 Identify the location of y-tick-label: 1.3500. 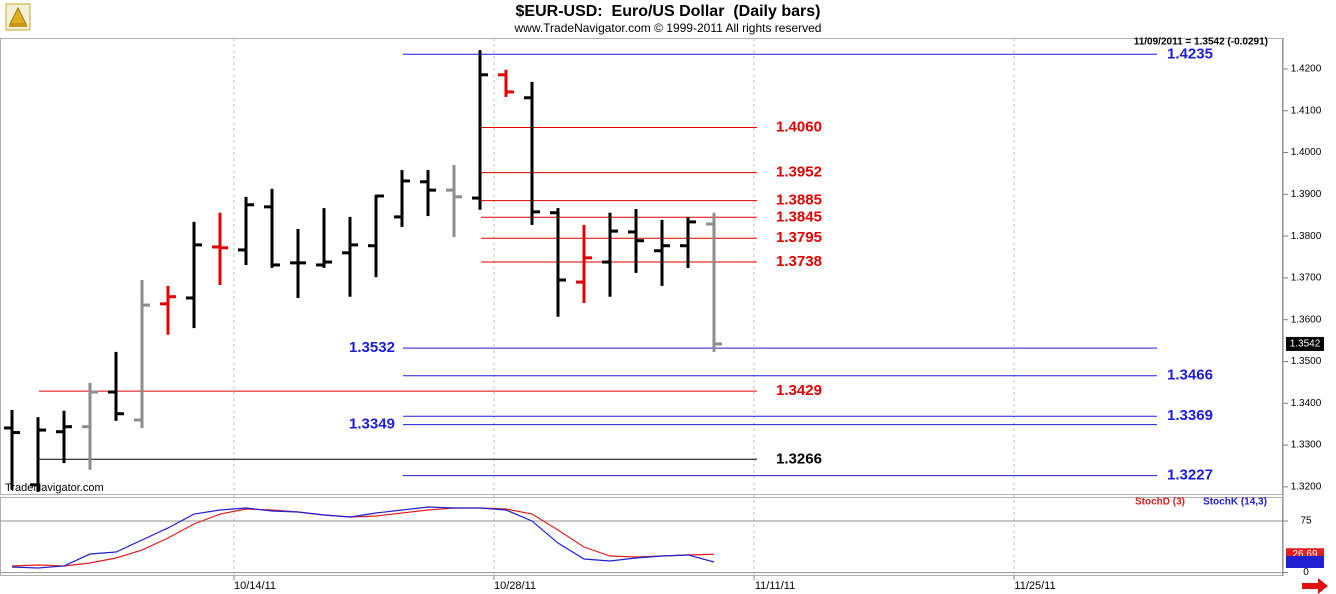
(1306, 361).